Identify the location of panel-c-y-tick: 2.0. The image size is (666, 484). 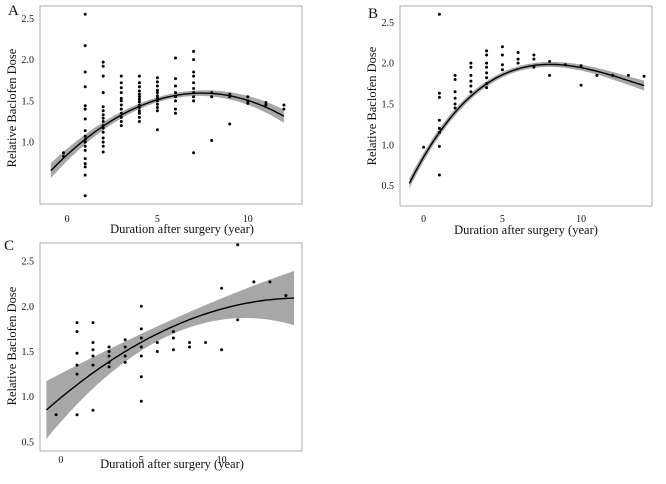
(28, 307).